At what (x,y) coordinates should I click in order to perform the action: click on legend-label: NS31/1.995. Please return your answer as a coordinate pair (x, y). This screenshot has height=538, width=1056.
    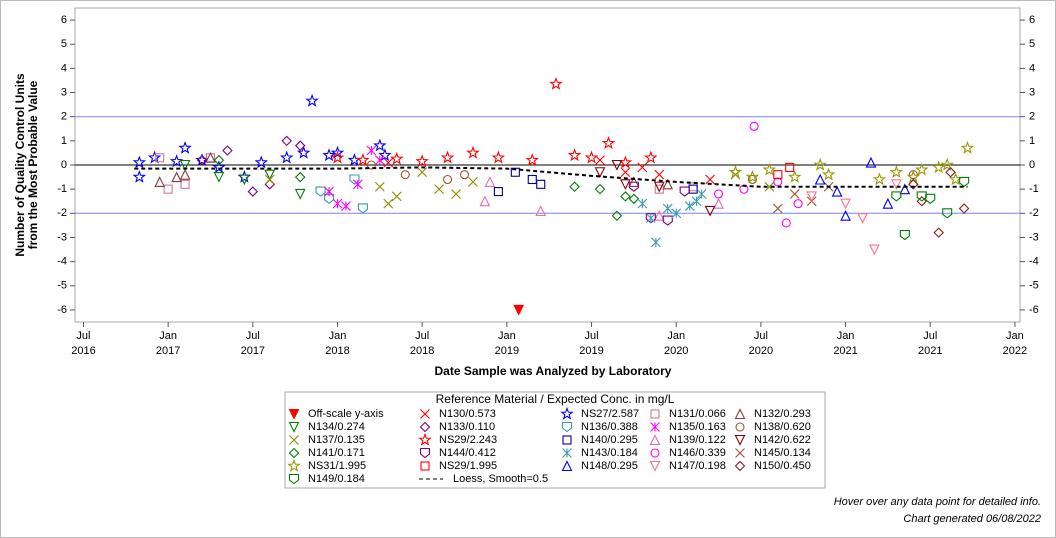
    Looking at the image, I should click on (337, 466).